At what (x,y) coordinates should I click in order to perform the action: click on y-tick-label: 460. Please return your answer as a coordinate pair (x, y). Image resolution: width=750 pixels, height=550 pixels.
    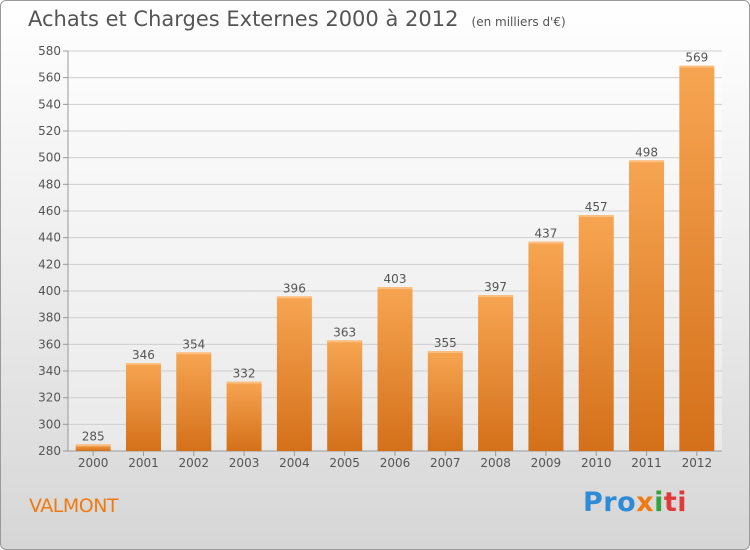
    Looking at the image, I should click on (49, 211).